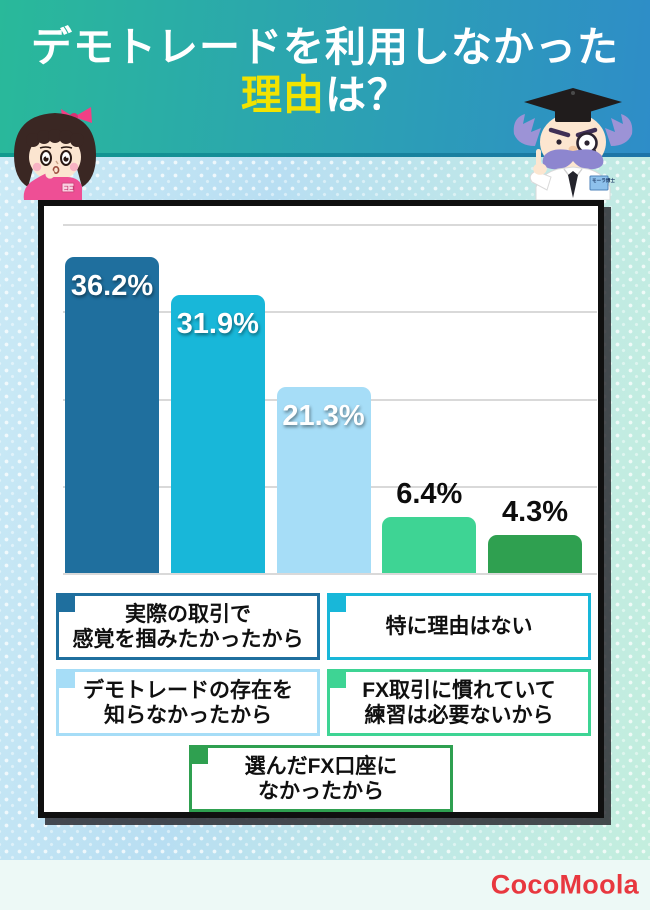 This screenshot has height=910, width=650. I want to click on legend-row: 実際の取引で 感覚を掴みたかったから 特に理由はない, so click(321, 626).